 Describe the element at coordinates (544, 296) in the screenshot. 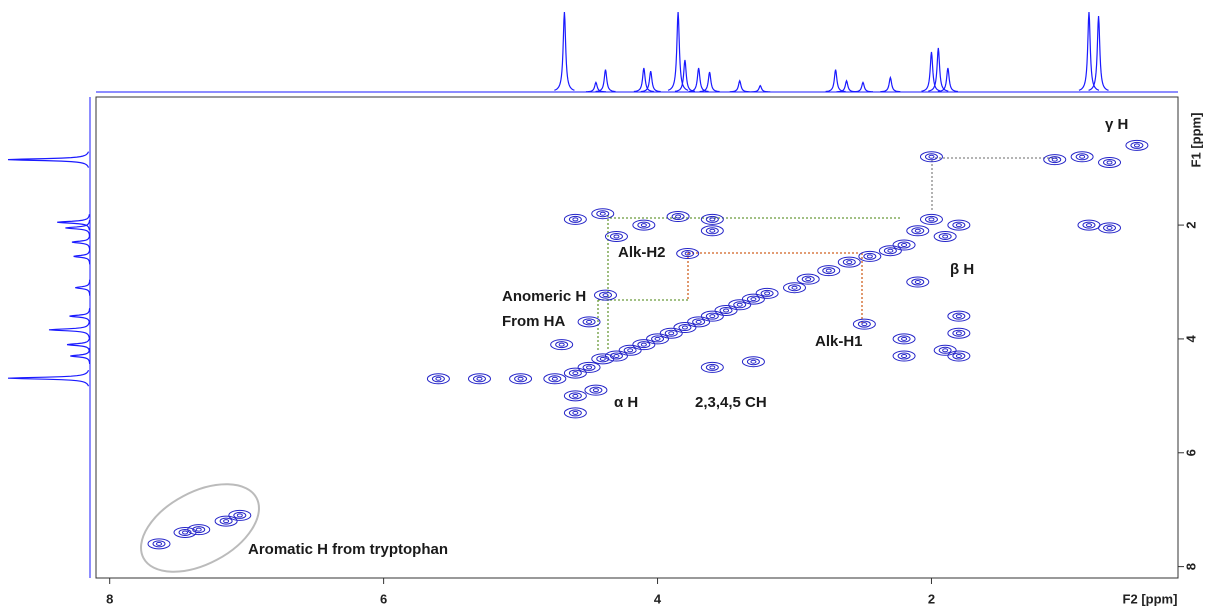

I see `annotation: Anomeric H` at that location.